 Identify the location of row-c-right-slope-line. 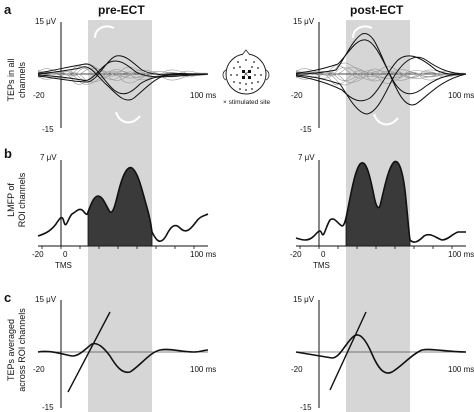
(348, 351).